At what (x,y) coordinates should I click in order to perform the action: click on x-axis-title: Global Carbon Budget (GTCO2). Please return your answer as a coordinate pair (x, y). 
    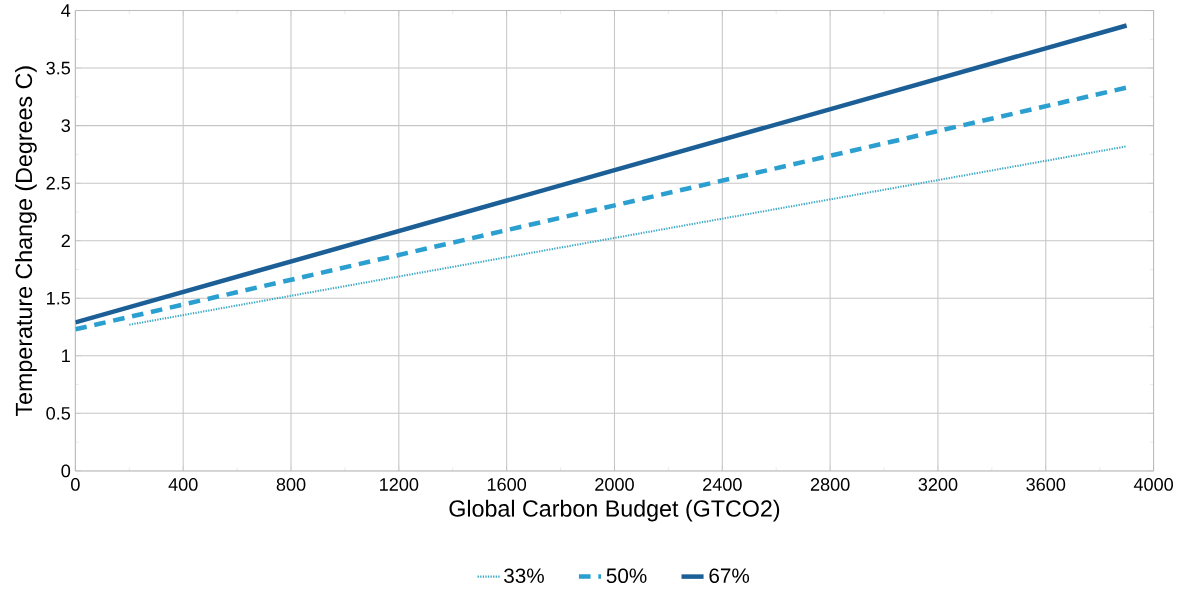
    Looking at the image, I should click on (614, 510).